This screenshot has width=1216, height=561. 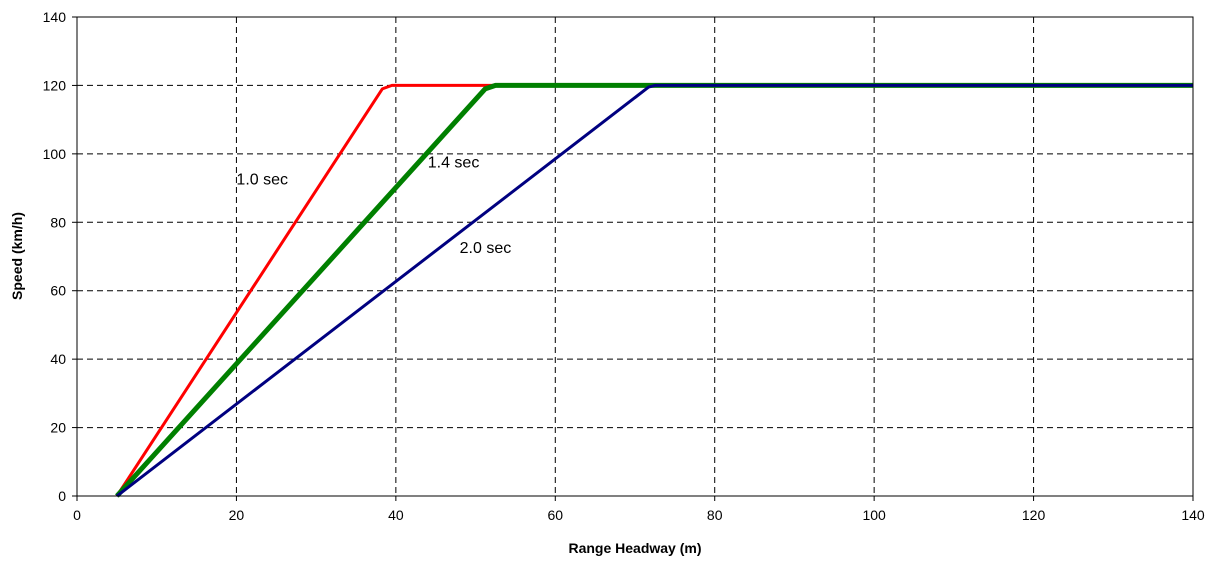 What do you see at coordinates (715, 515) in the screenshot?
I see `x-tick-label: 80` at bounding box center [715, 515].